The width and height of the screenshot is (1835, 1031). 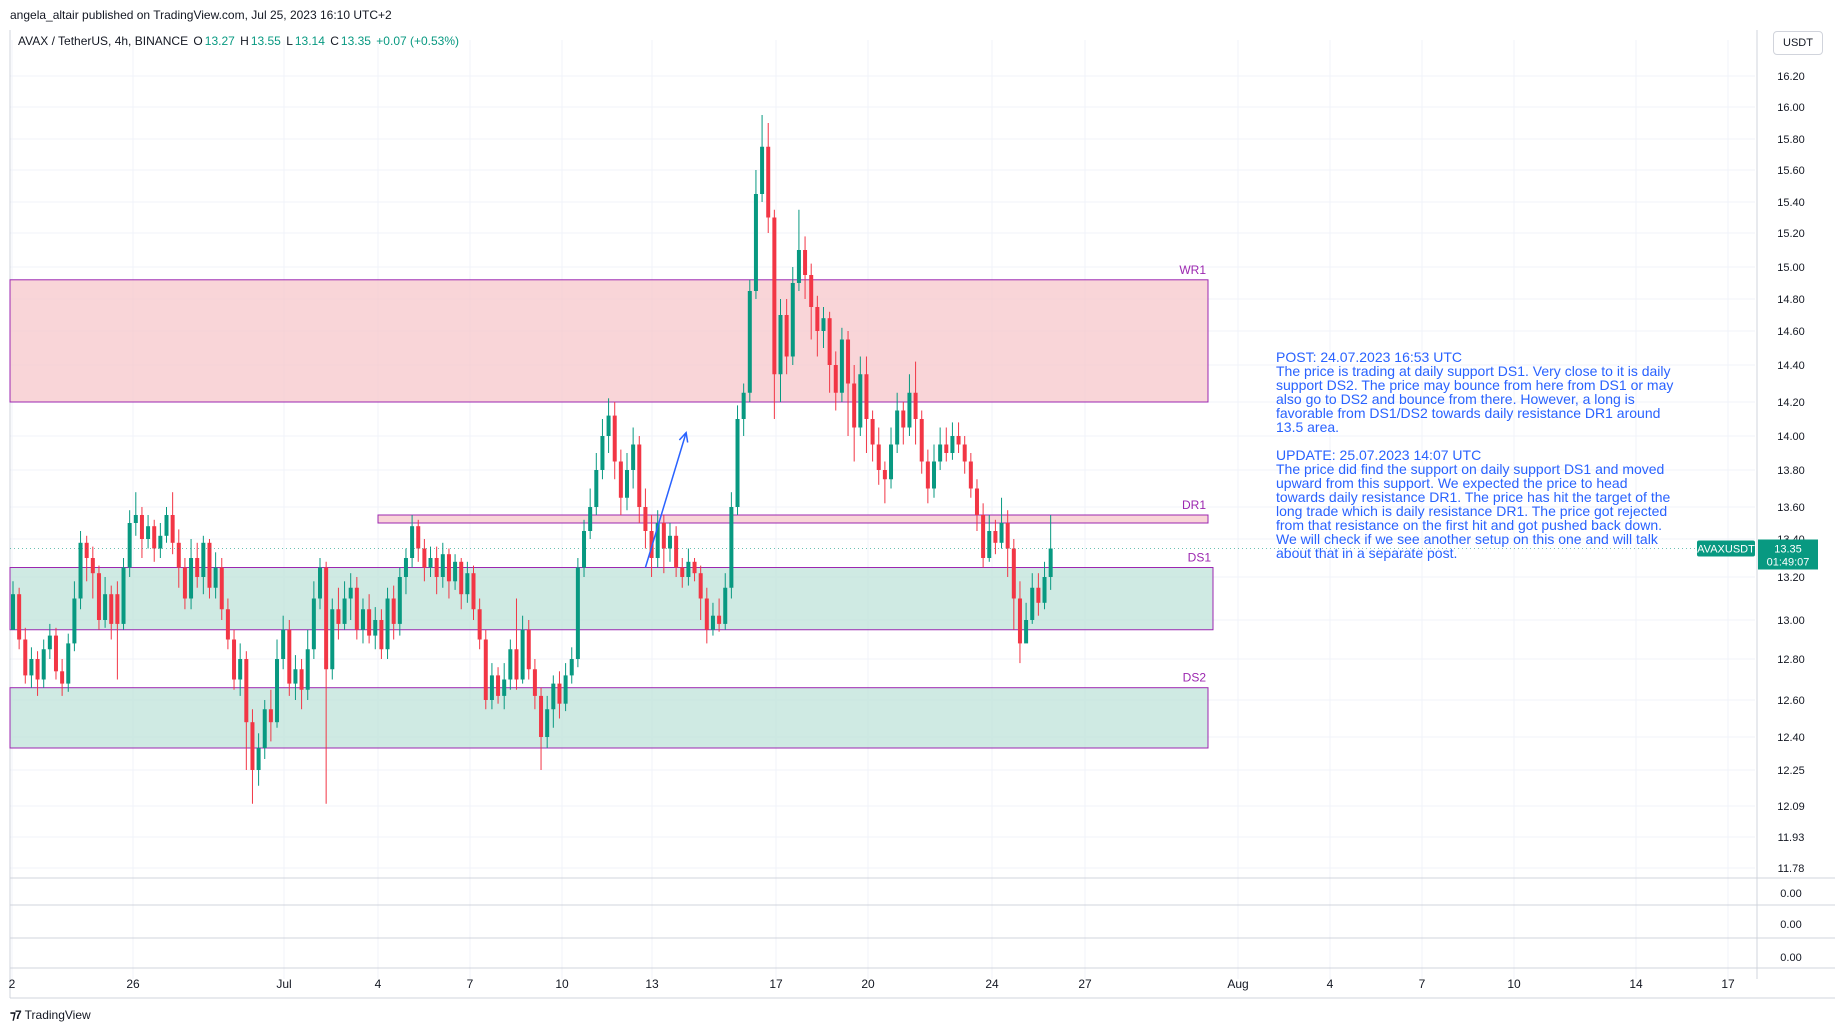 I want to click on time-tick-label: 27, so click(x=1085, y=984).